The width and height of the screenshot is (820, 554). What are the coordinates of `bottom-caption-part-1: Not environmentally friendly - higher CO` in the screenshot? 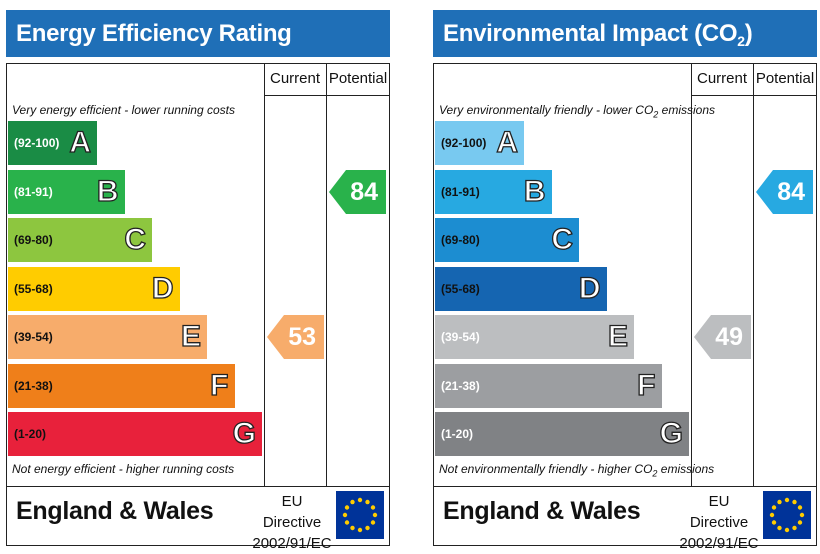 It's located at (546, 469).